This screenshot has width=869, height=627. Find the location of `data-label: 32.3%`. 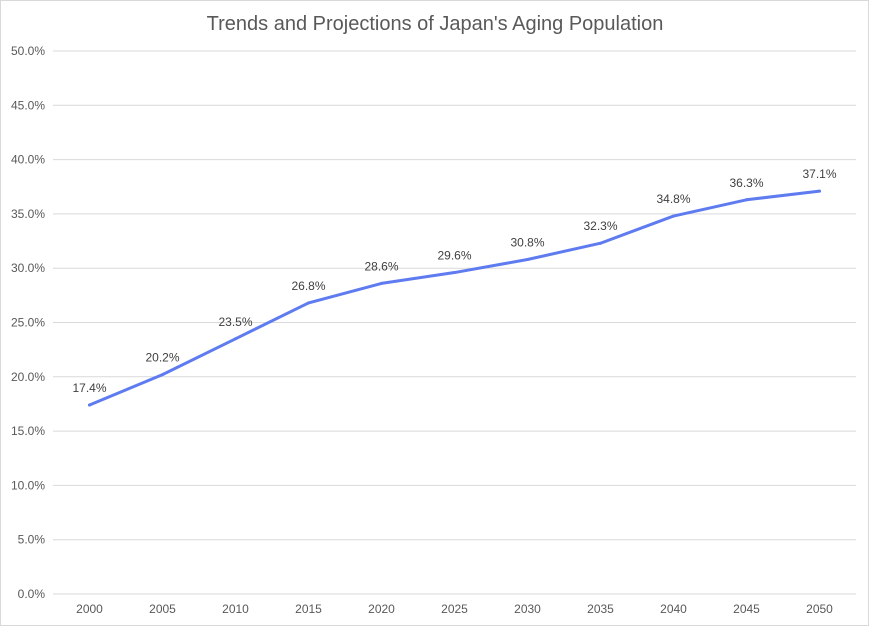

data-label: 32.3% is located at coordinates (600, 226).